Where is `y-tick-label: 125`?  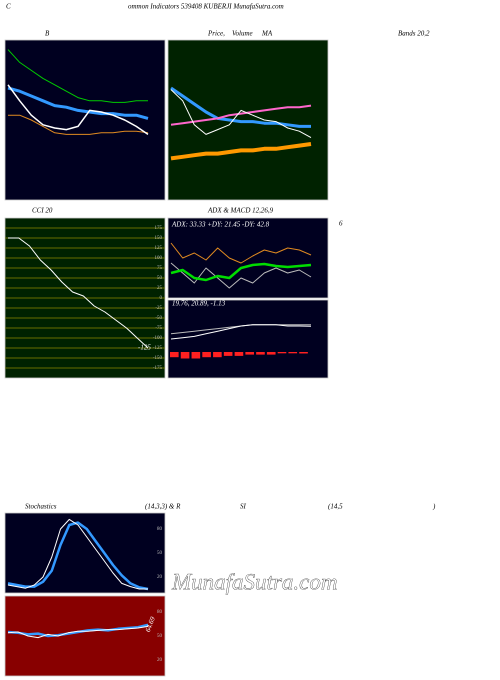 y-tick-label: 125 is located at coordinates (159, 248).